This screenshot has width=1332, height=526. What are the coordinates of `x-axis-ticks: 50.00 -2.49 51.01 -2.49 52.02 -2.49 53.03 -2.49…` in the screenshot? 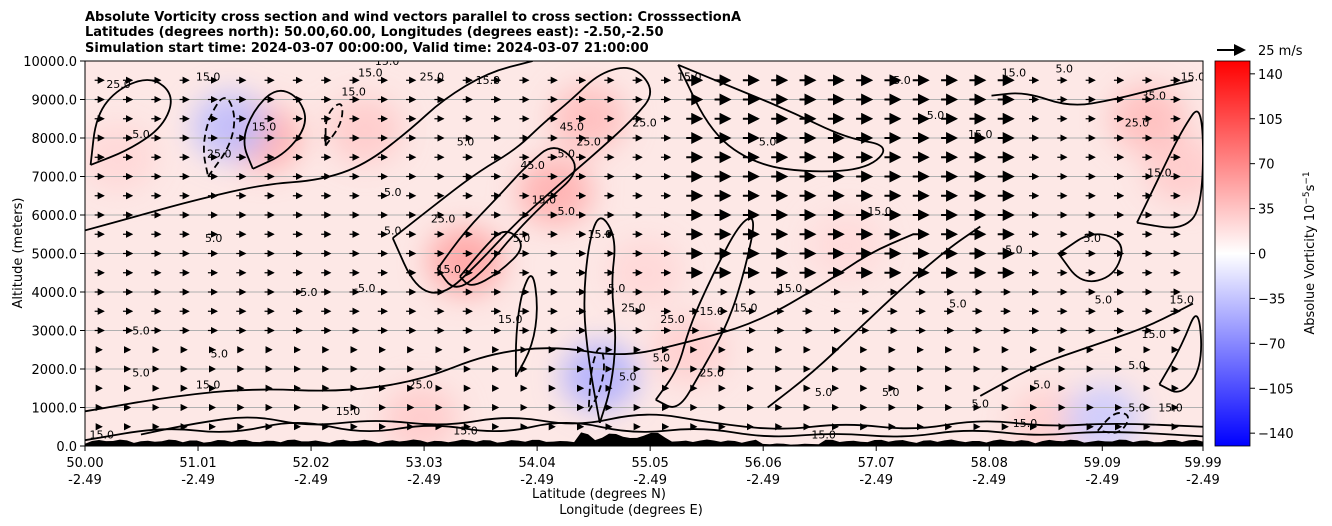 It's located at (644, 467).